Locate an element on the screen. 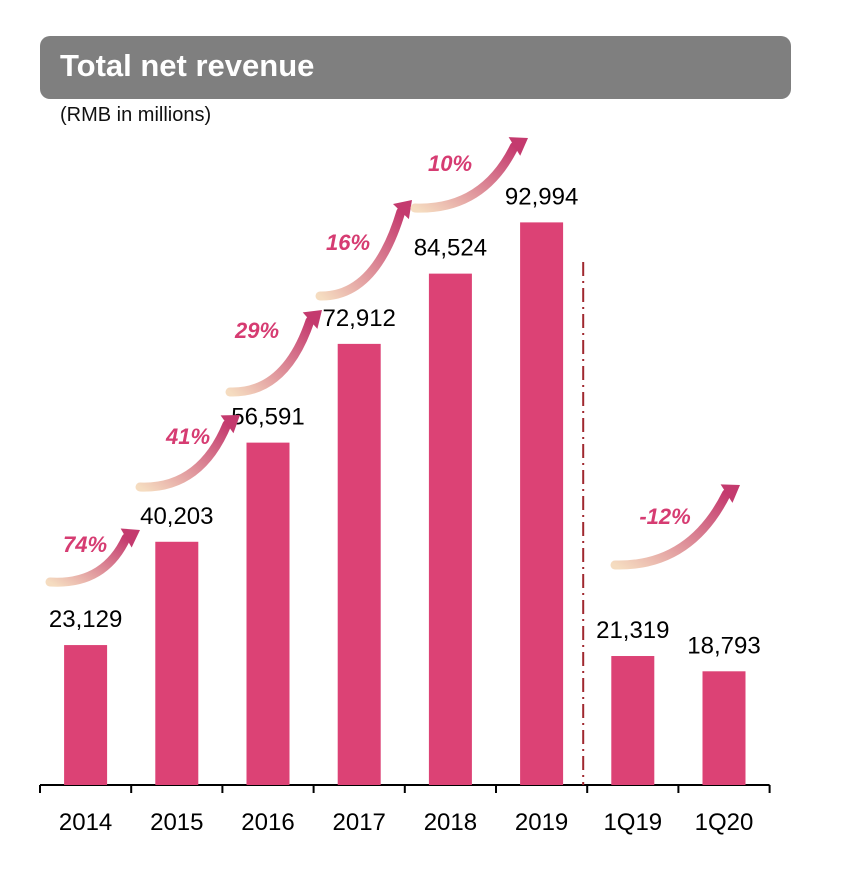  title-banner: Total net revenue is located at coordinates (415, 67).